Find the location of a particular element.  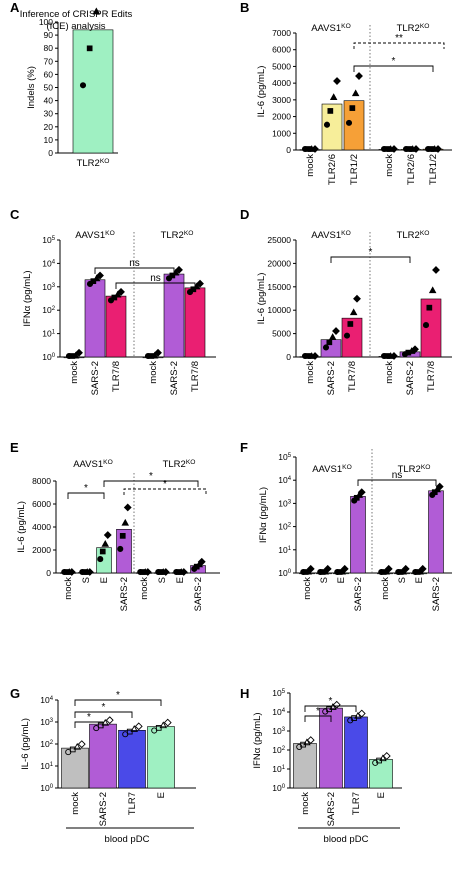

y-tick-label: 70 is located at coordinates (49, 61).